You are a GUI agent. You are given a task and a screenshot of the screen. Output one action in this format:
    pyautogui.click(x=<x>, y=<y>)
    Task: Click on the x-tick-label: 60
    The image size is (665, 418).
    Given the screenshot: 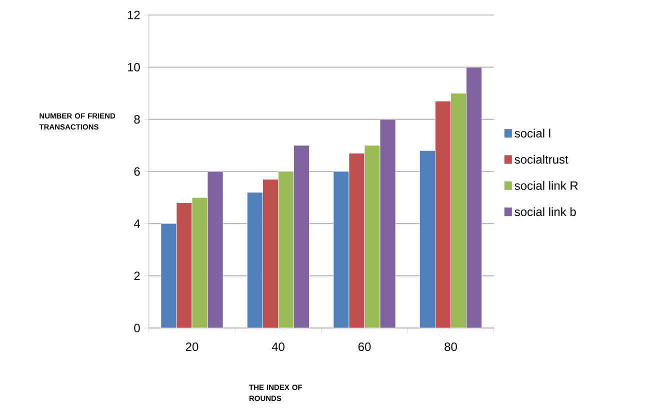 What is the action you would take?
    pyautogui.click(x=364, y=347)
    